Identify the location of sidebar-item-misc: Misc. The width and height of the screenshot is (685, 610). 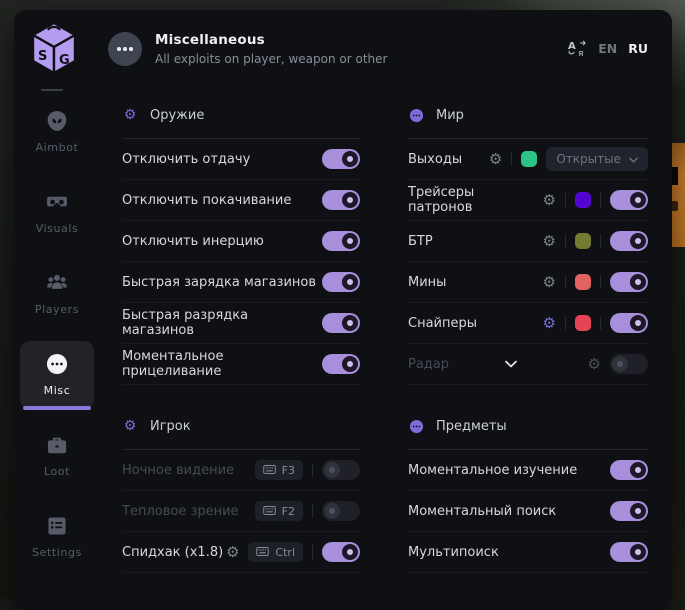
(57, 375).